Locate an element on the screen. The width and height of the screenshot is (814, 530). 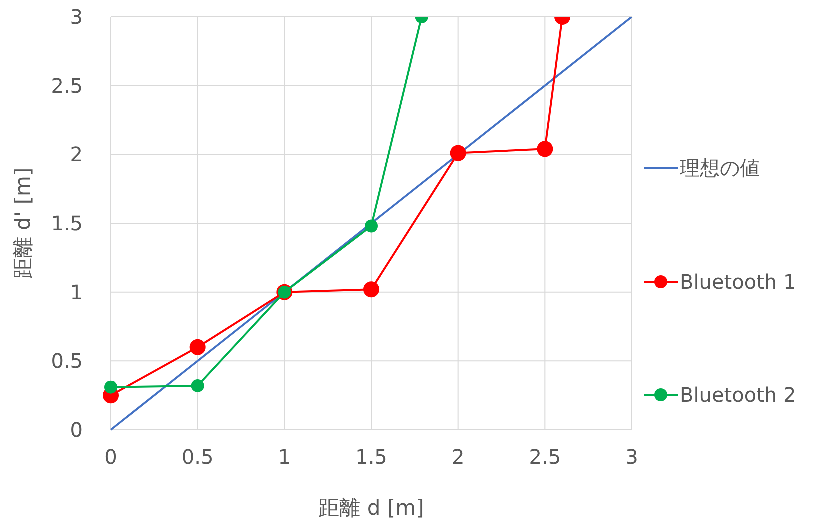
x-tick-label: 0.5 is located at coordinates (198, 457).